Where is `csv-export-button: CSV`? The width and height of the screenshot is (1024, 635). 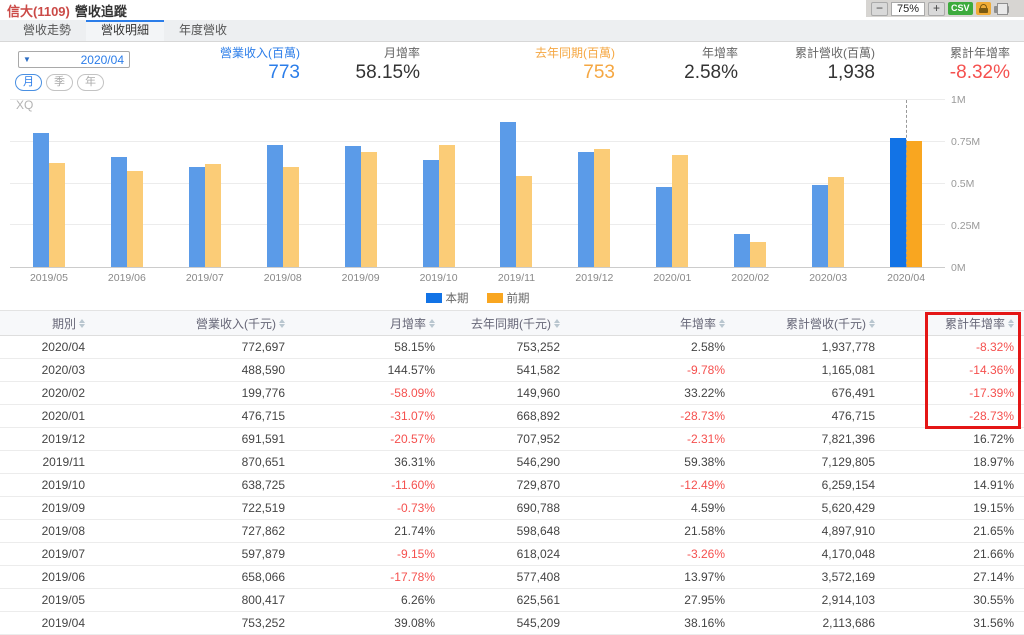
csv-export-button: CSV is located at coordinates (960, 8).